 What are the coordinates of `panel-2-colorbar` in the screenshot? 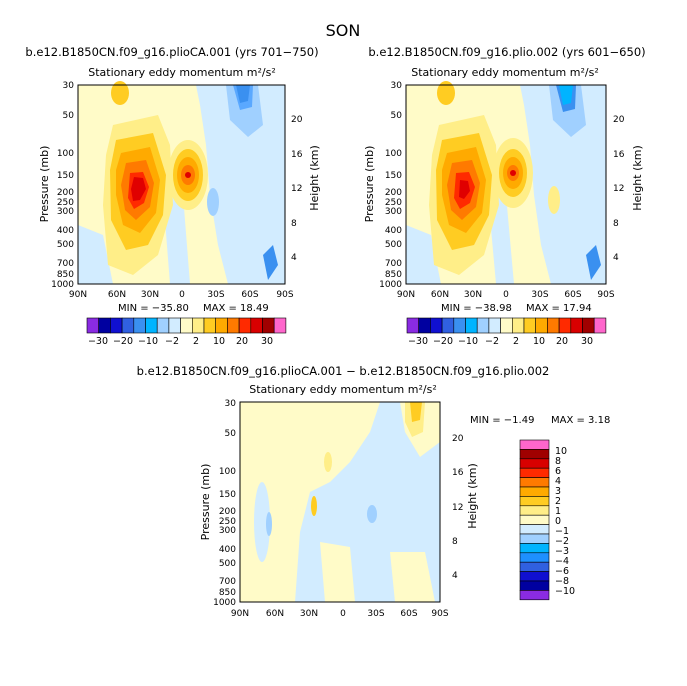 It's located at (506, 325).